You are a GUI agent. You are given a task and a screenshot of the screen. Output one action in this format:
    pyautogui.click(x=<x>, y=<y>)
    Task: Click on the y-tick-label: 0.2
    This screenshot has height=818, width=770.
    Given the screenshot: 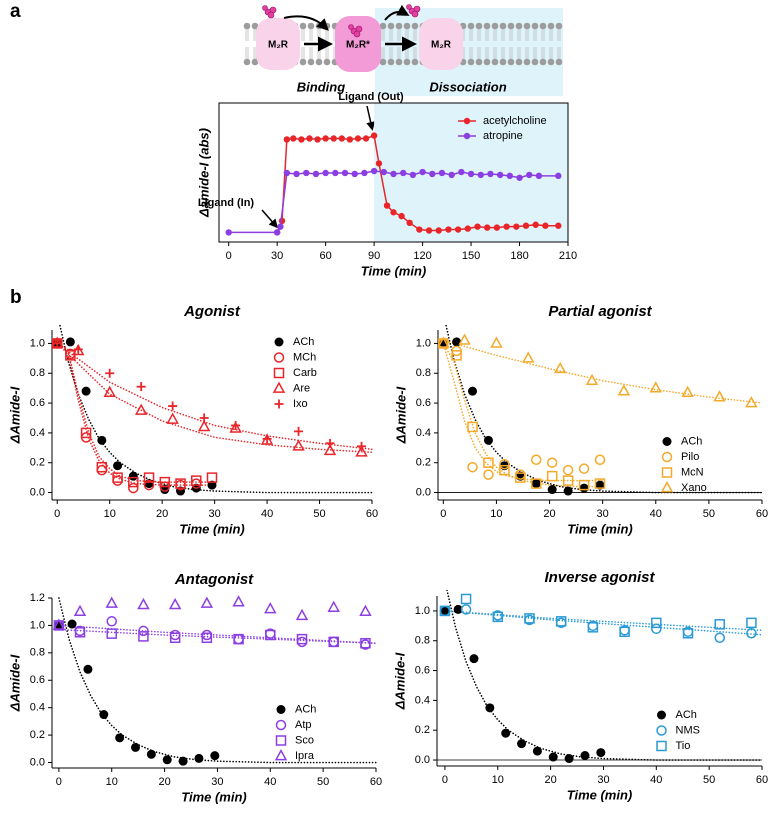 What is the action you would take?
    pyautogui.click(x=37, y=735)
    